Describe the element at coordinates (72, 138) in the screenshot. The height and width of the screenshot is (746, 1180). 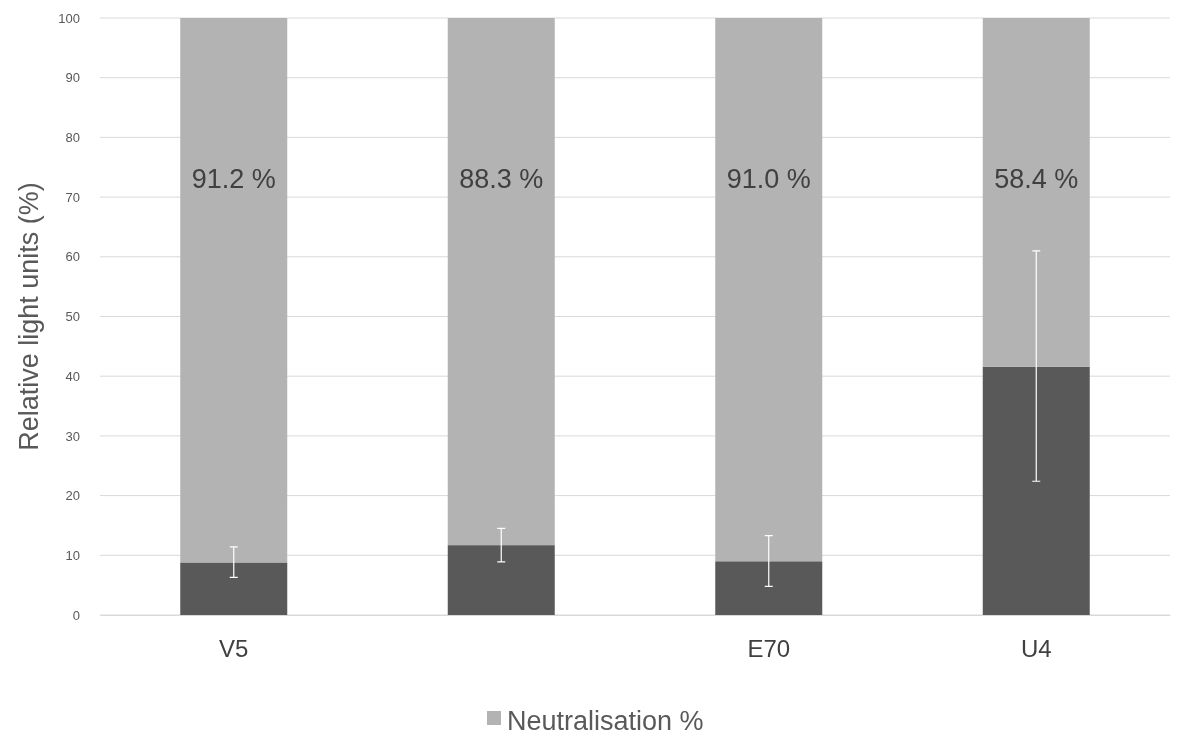
I see `y-tick-label: 80` at that location.